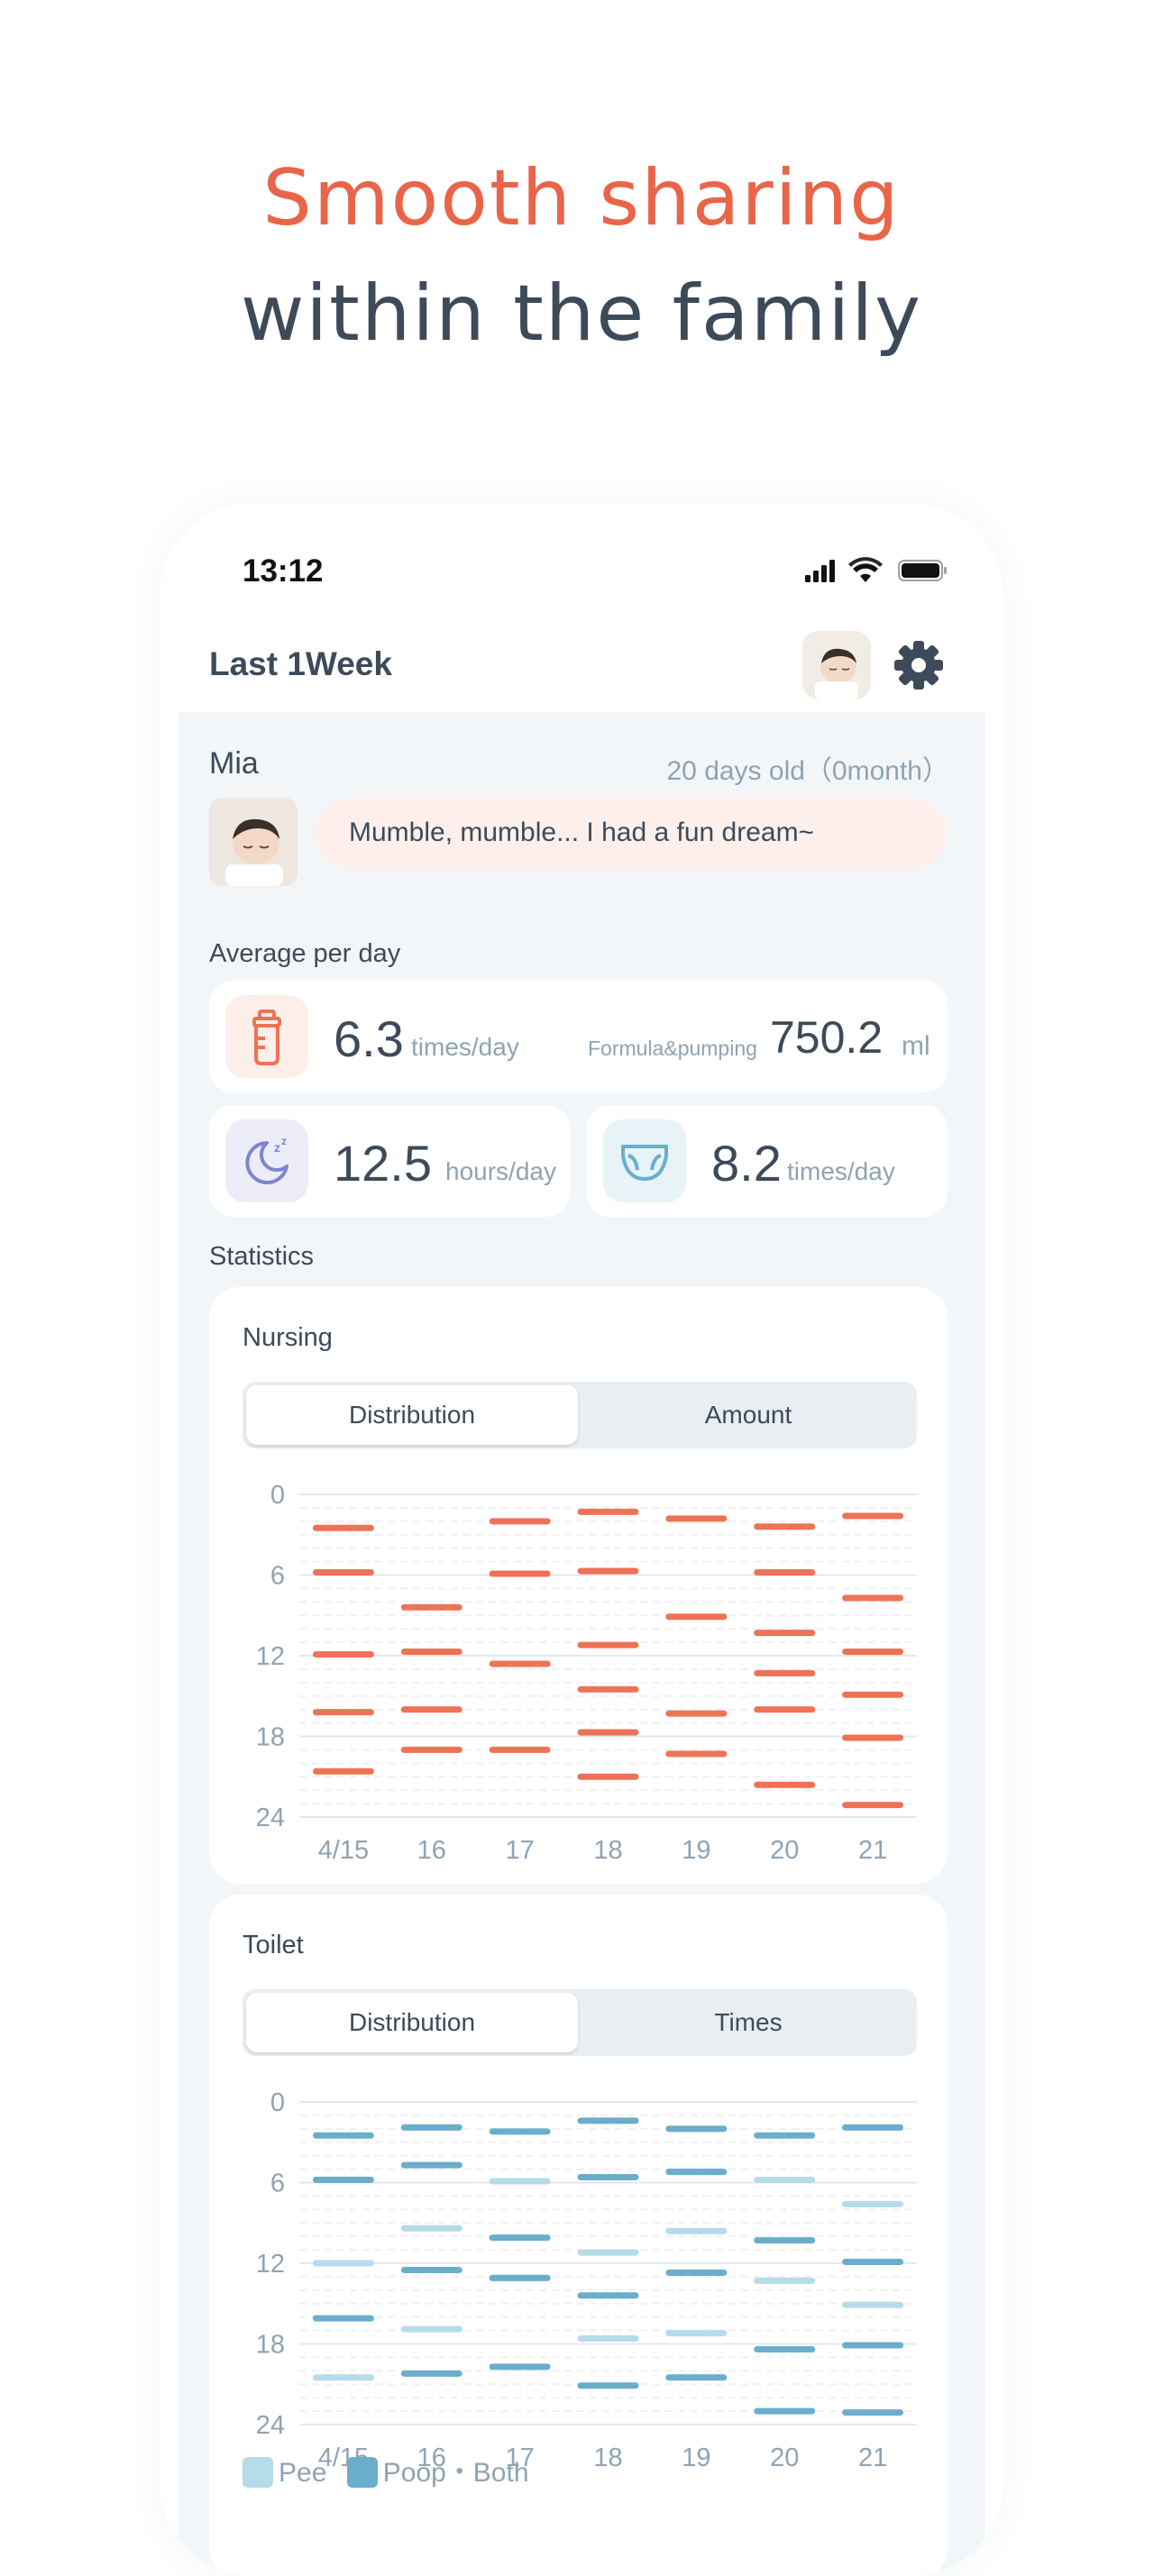  Describe the element at coordinates (412, 2022) in the screenshot. I see `toilet-tab-distribution: Distribution` at that location.